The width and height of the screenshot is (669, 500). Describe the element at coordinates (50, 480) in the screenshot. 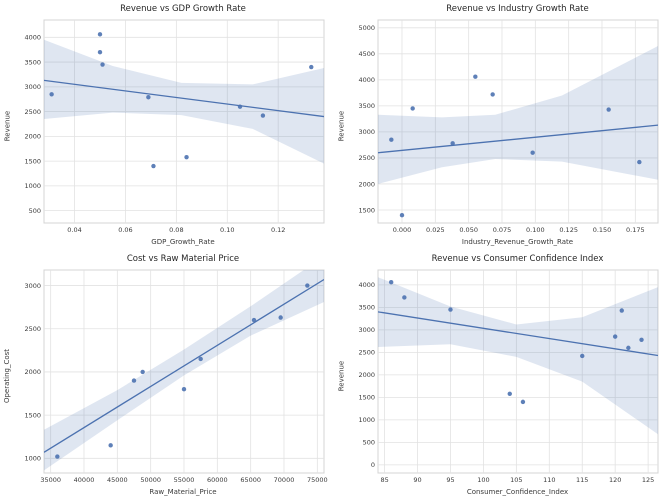

I see `svg-text: 35000` at that location.